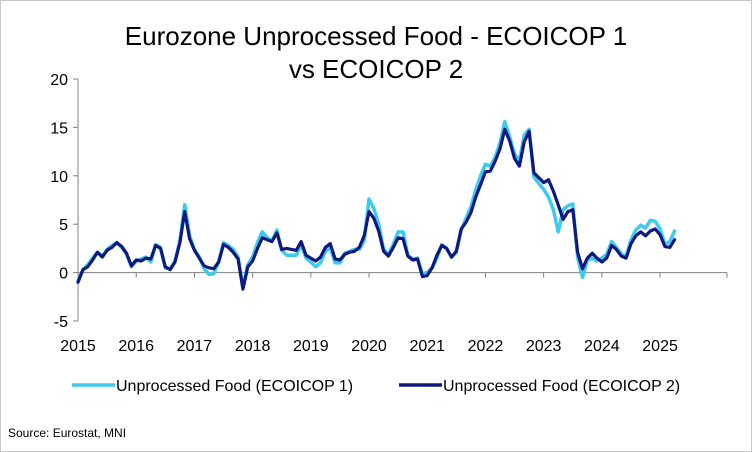  Describe the element at coordinates (311, 346) in the screenshot. I see `x-tick-label: 2019` at that location.